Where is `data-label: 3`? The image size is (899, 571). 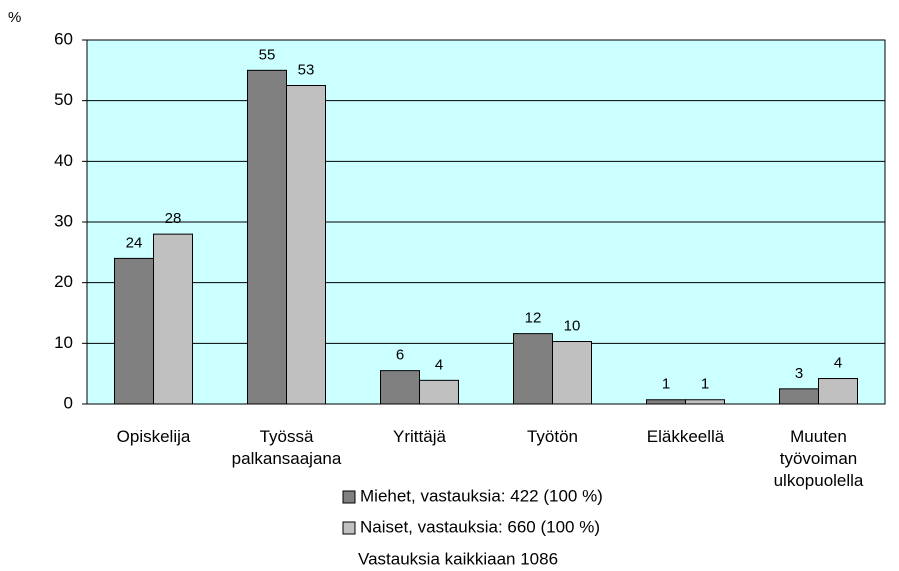
data-label: 3 is located at coordinates (799, 373).